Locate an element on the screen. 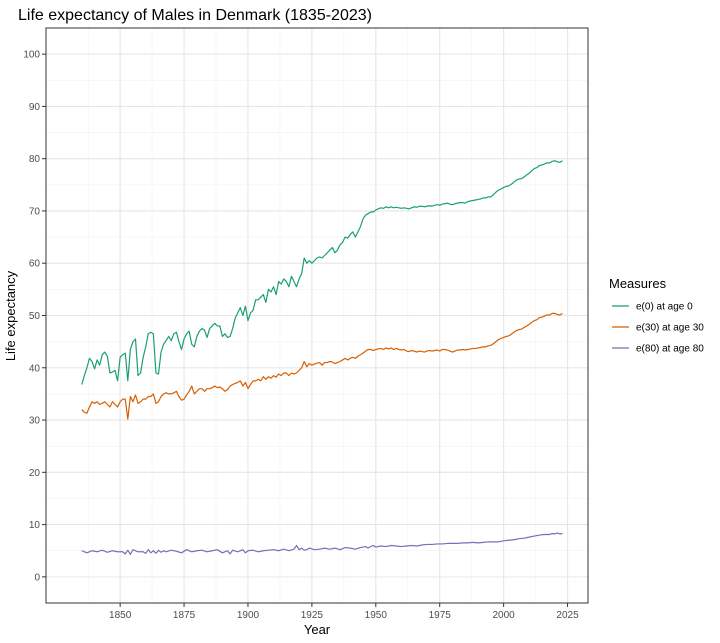 The image size is (720, 643). x-tick-label: 1875 is located at coordinates (184, 615).